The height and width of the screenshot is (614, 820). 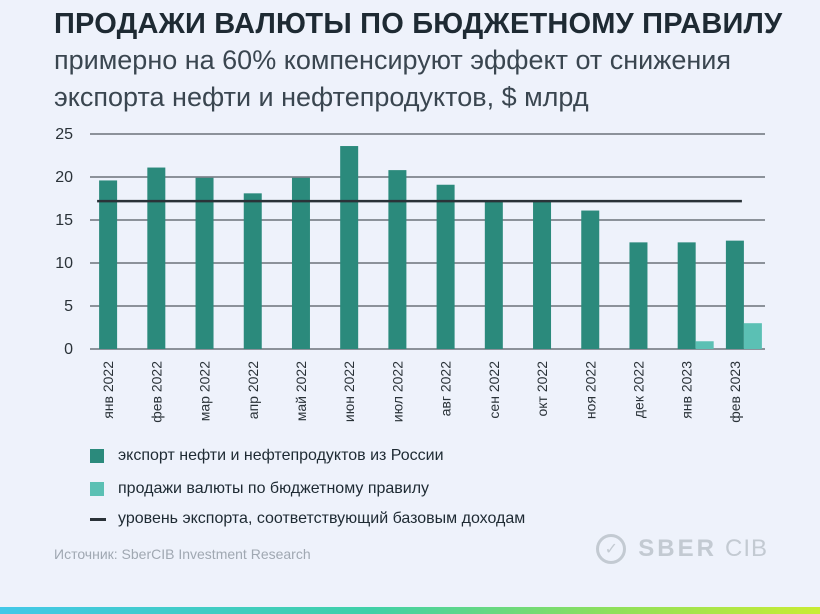 What do you see at coordinates (97, 489) in the screenshot?
I see `legend-swatch-sales` at bounding box center [97, 489].